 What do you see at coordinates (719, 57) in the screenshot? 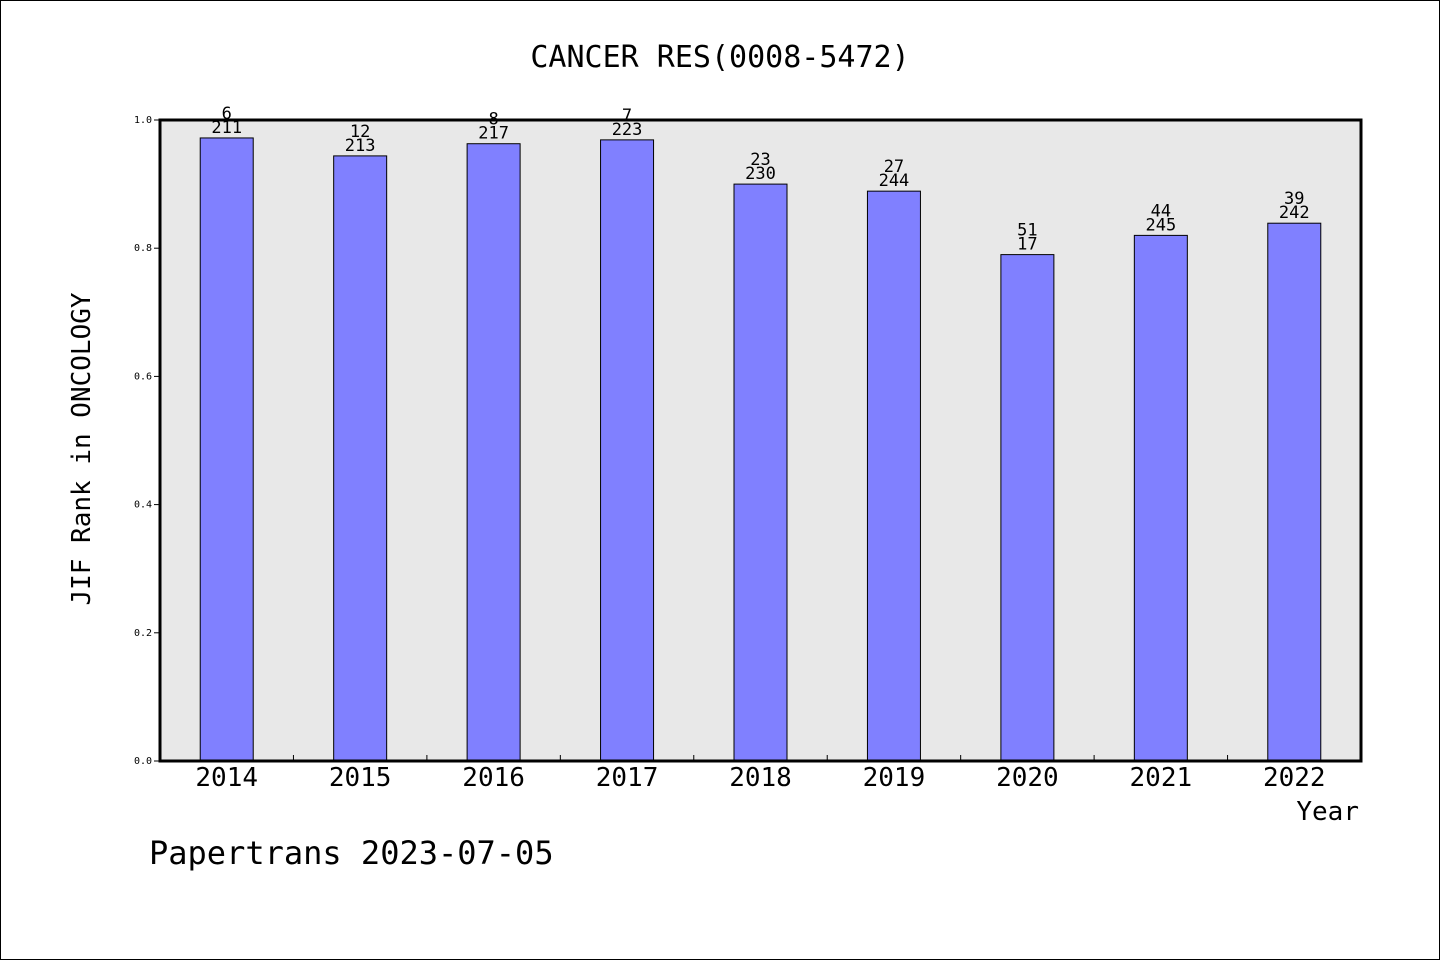
I see `chart-title: CANCER RES(0008-5472)` at bounding box center [719, 57].